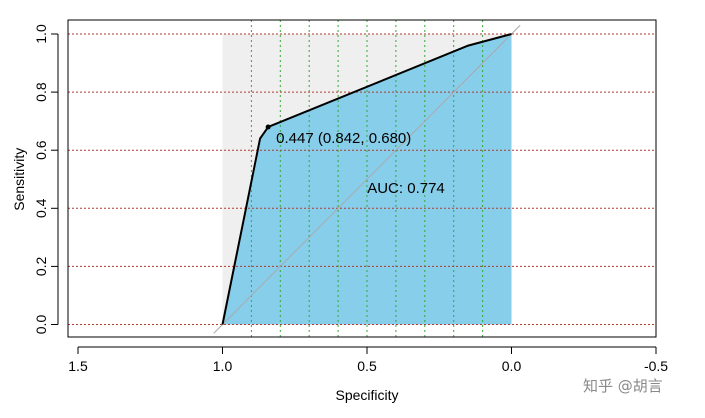  What do you see at coordinates (343, 138) in the screenshot?
I see `best-threshold-label: 0.447 (0.842, 0.680)` at bounding box center [343, 138].